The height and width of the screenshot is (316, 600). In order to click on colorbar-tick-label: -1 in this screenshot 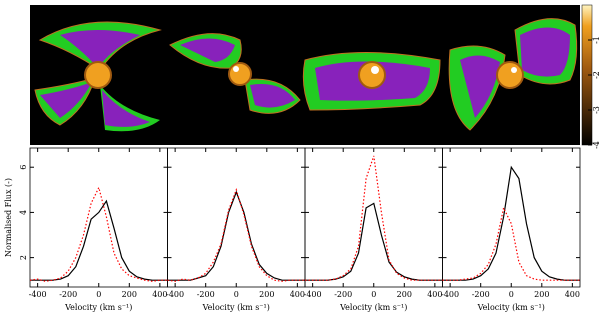, I will do `click(596, 40)`.